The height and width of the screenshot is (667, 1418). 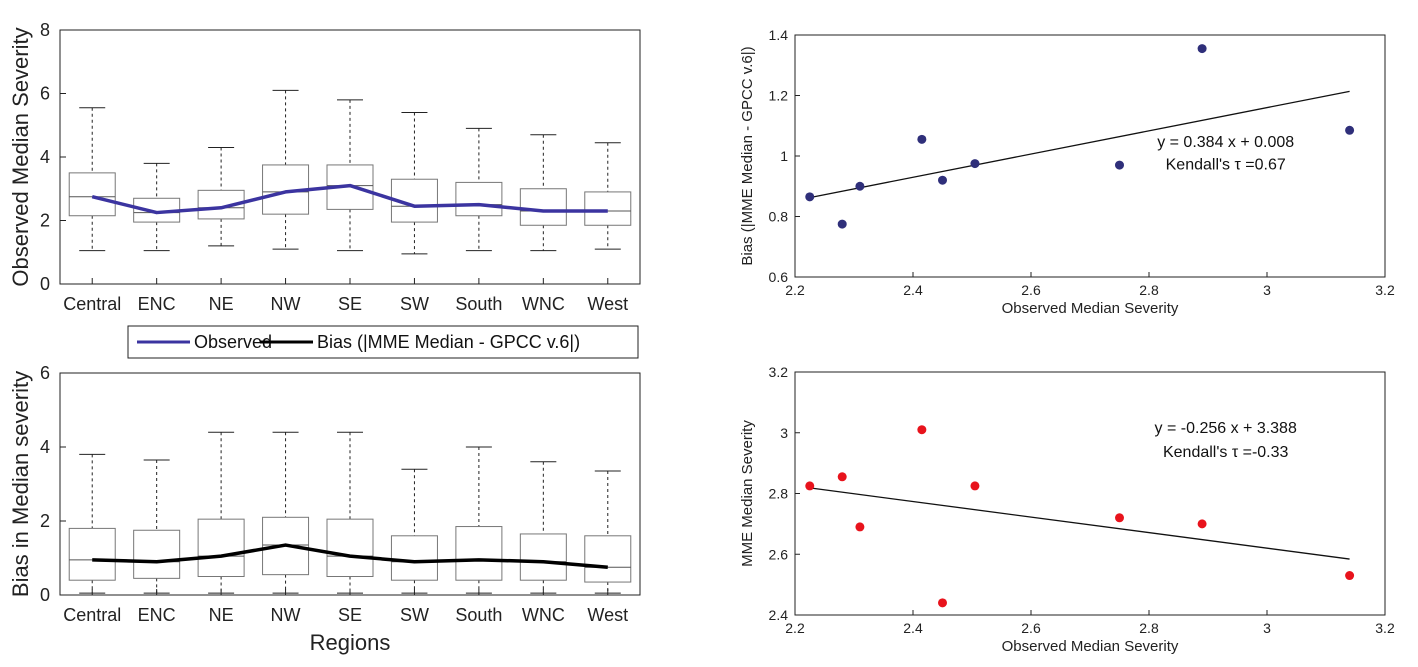 What do you see at coordinates (45, 30) in the screenshot?
I see `y-tick-label: 8` at bounding box center [45, 30].